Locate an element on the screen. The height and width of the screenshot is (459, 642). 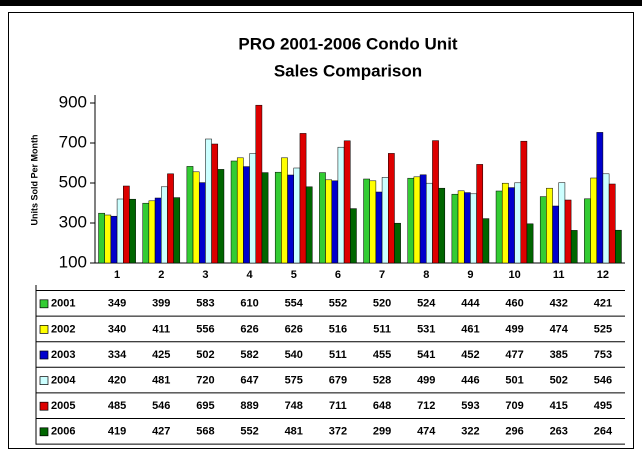
legend-label: 2003 is located at coordinates (63, 355).